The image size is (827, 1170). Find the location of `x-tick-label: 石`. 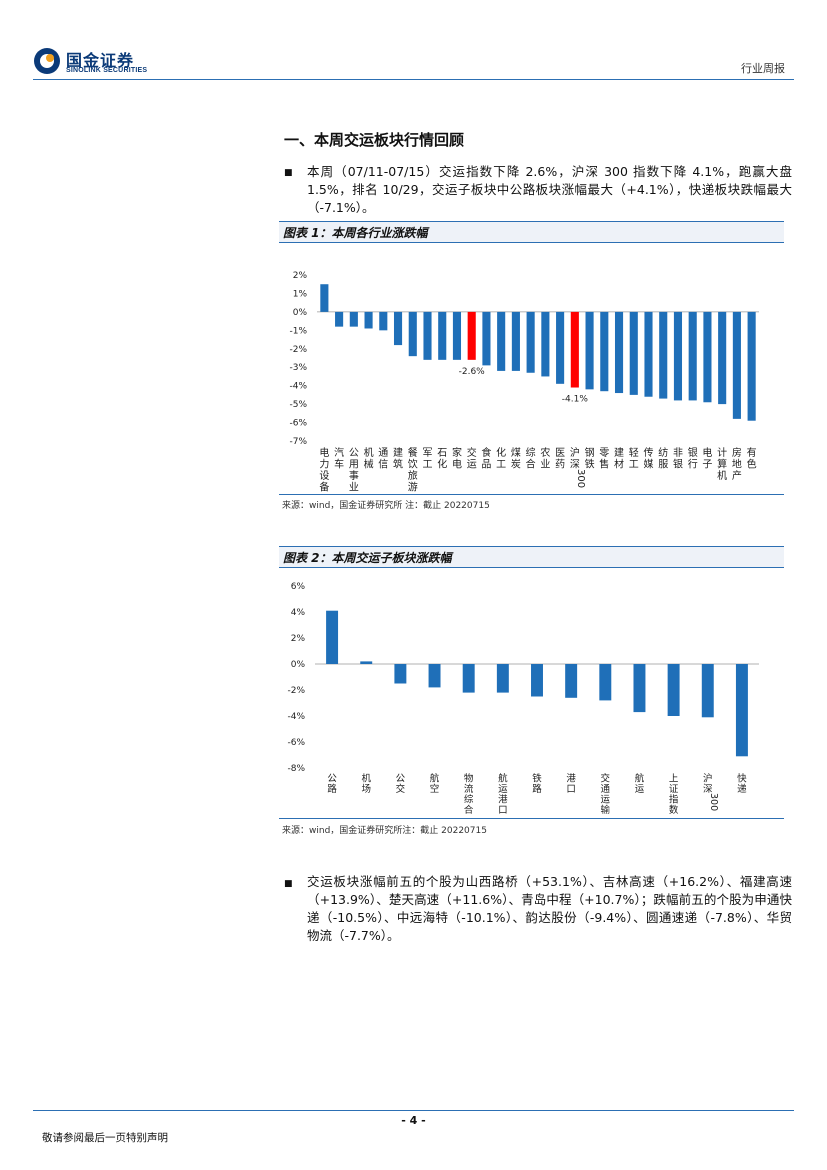

x-tick-label: 石 is located at coordinates (442, 453).